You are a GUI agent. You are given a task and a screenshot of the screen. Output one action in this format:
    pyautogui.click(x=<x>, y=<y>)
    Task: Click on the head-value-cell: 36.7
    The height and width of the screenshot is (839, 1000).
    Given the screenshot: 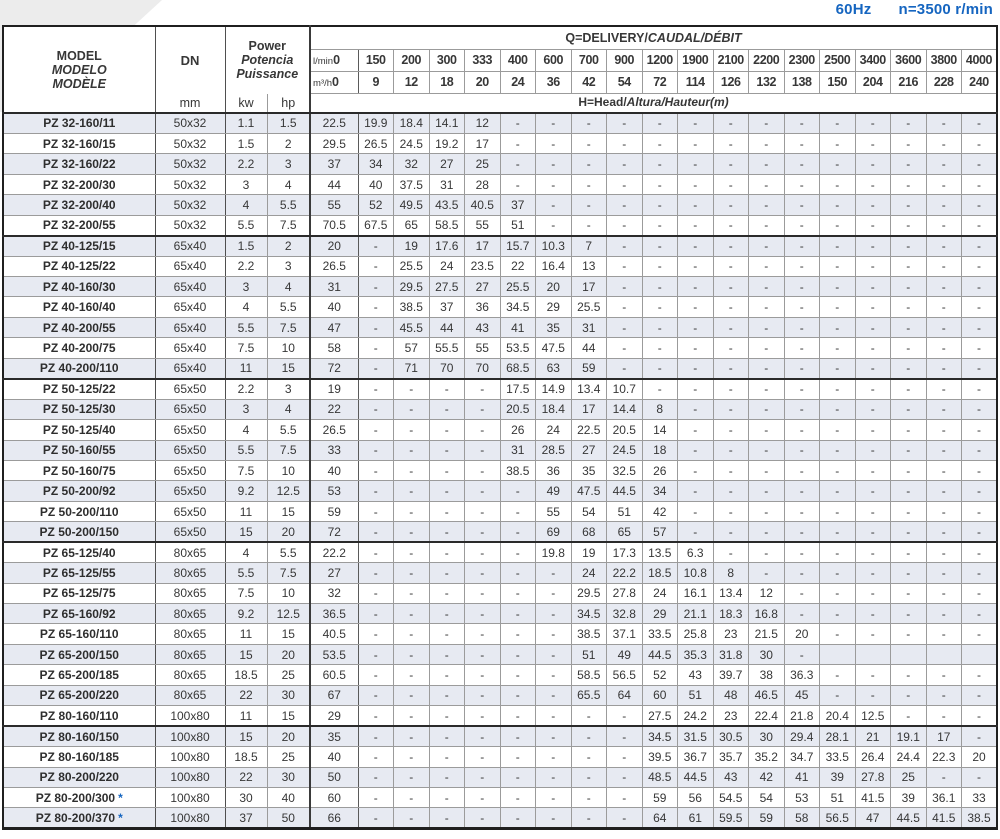 What is the action you would take?
    pyautogui.click(x=695, y=757)
    